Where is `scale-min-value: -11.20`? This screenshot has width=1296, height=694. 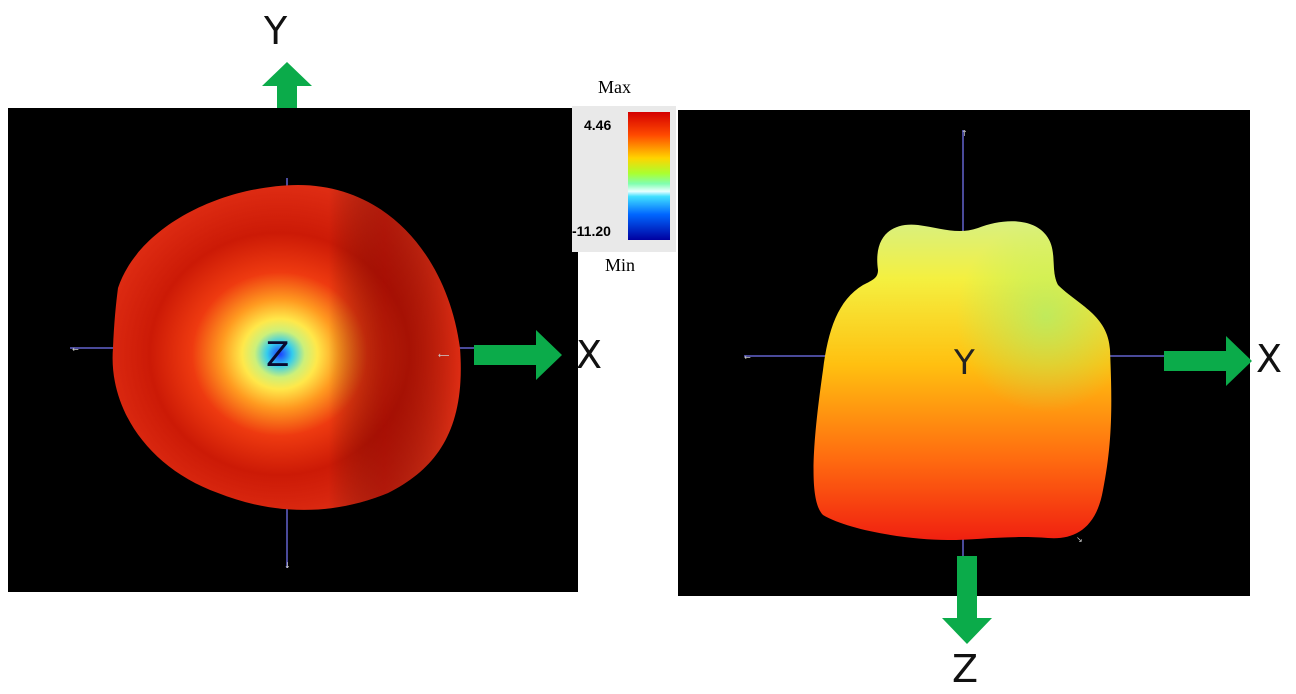
scale-min-value: -11.20 is located at coordinates (591, 231).